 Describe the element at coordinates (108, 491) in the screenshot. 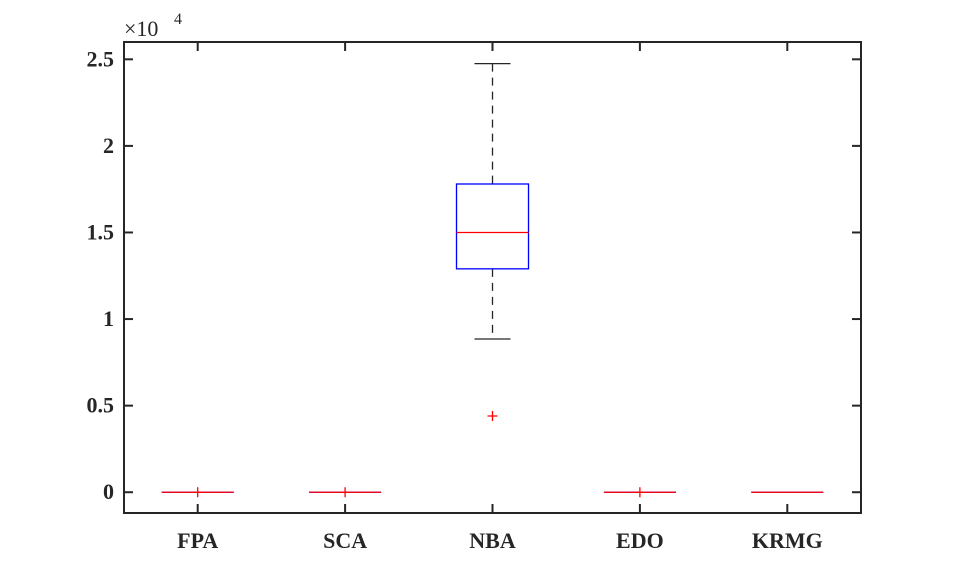

I see `y-tick-label: 0` at that location.